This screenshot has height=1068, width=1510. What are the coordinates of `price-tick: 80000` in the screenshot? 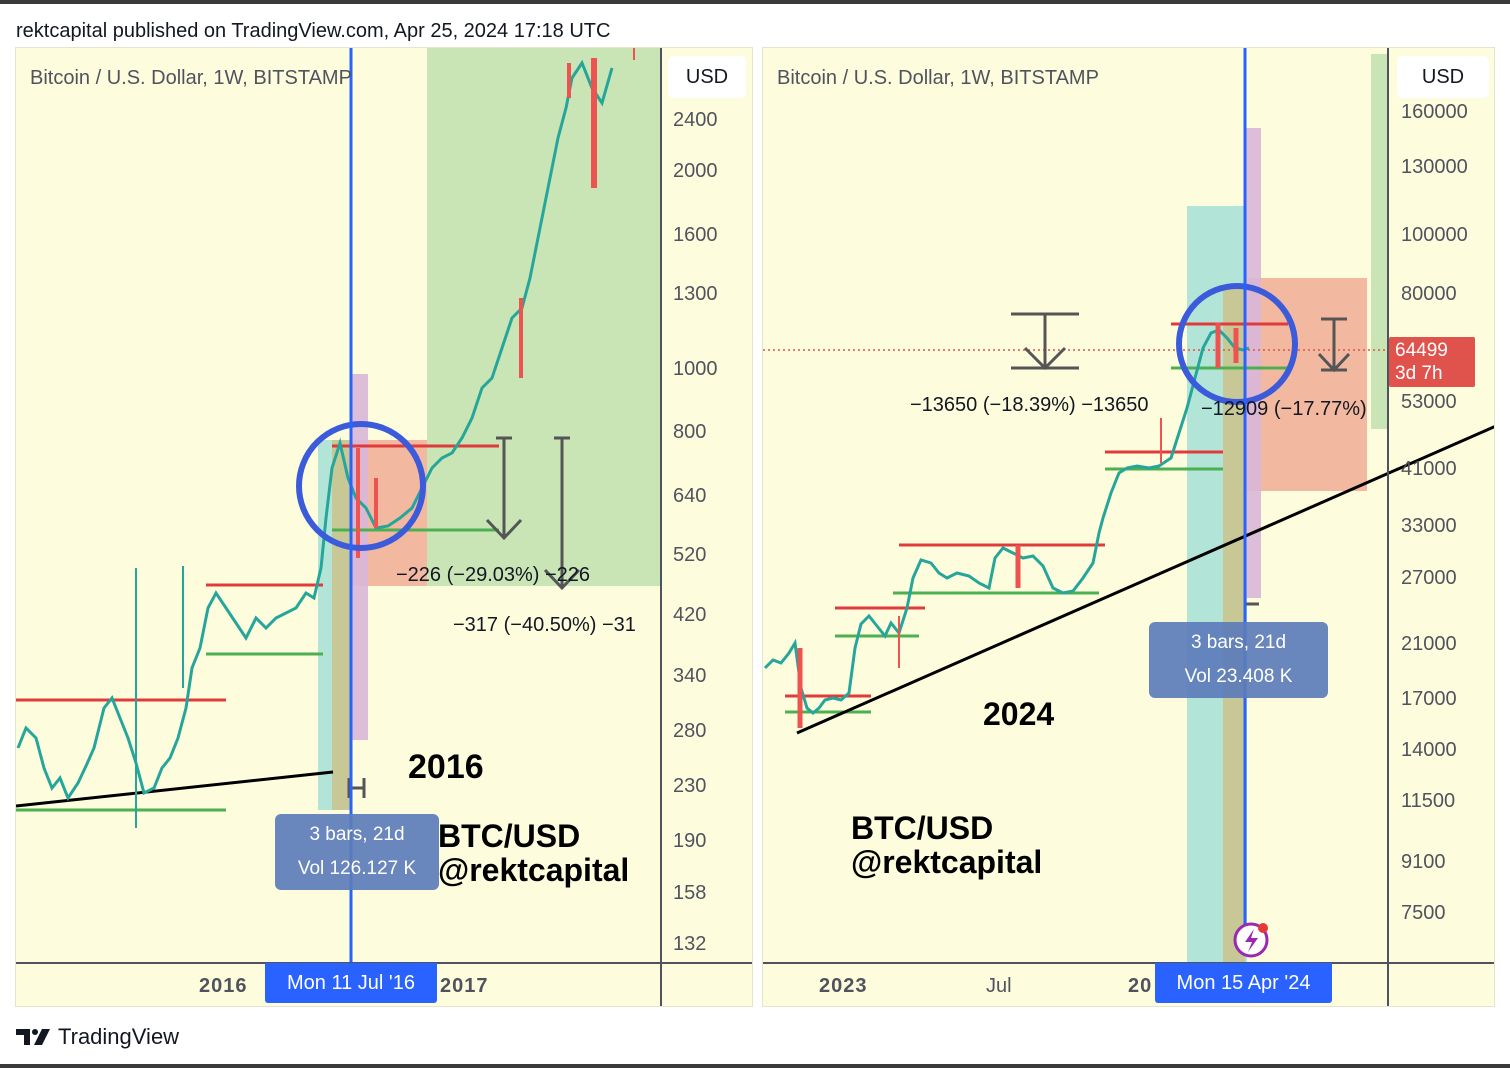 It's located at (1429, 294).